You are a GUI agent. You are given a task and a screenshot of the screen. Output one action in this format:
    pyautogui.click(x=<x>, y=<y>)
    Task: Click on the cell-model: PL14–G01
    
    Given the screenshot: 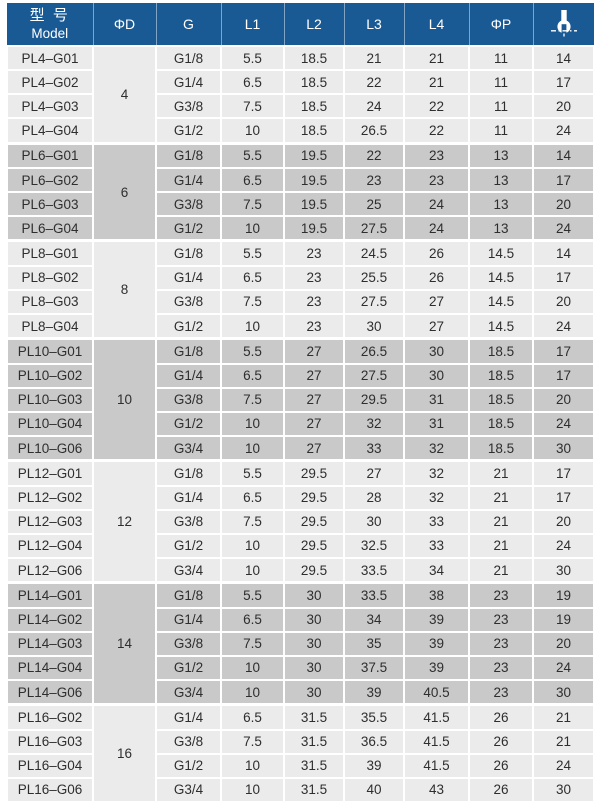 What is the action you would take?
    pyautogui.click(x=50, y=595)
    